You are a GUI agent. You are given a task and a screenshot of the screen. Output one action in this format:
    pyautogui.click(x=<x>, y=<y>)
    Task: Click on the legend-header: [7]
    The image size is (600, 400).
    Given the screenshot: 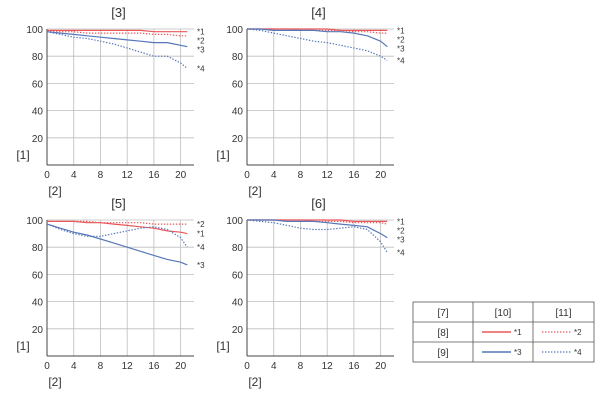 What is the action you would take?
    pyautogui.click(x=442, y=313)
    